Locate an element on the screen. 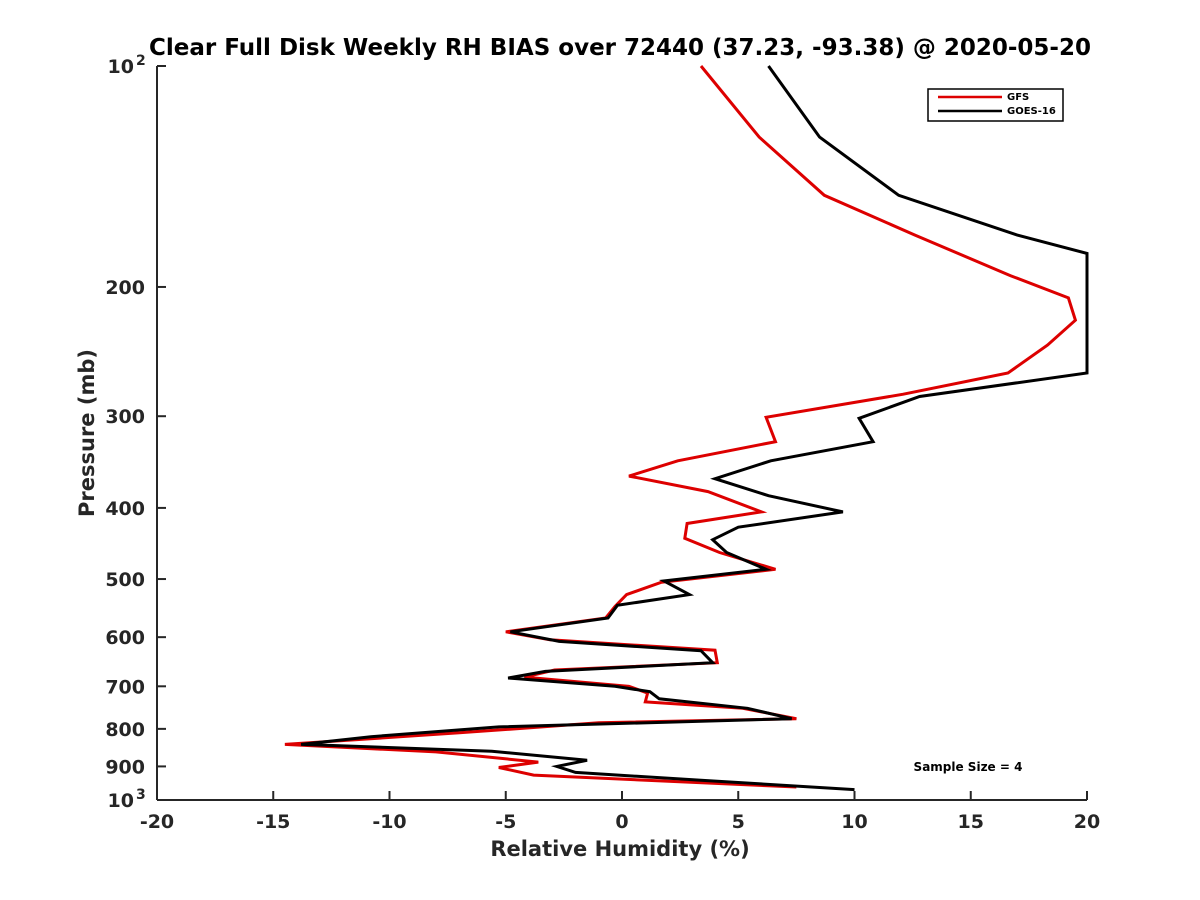  y-tick-label: 400 is located at coordinates (125, 509).